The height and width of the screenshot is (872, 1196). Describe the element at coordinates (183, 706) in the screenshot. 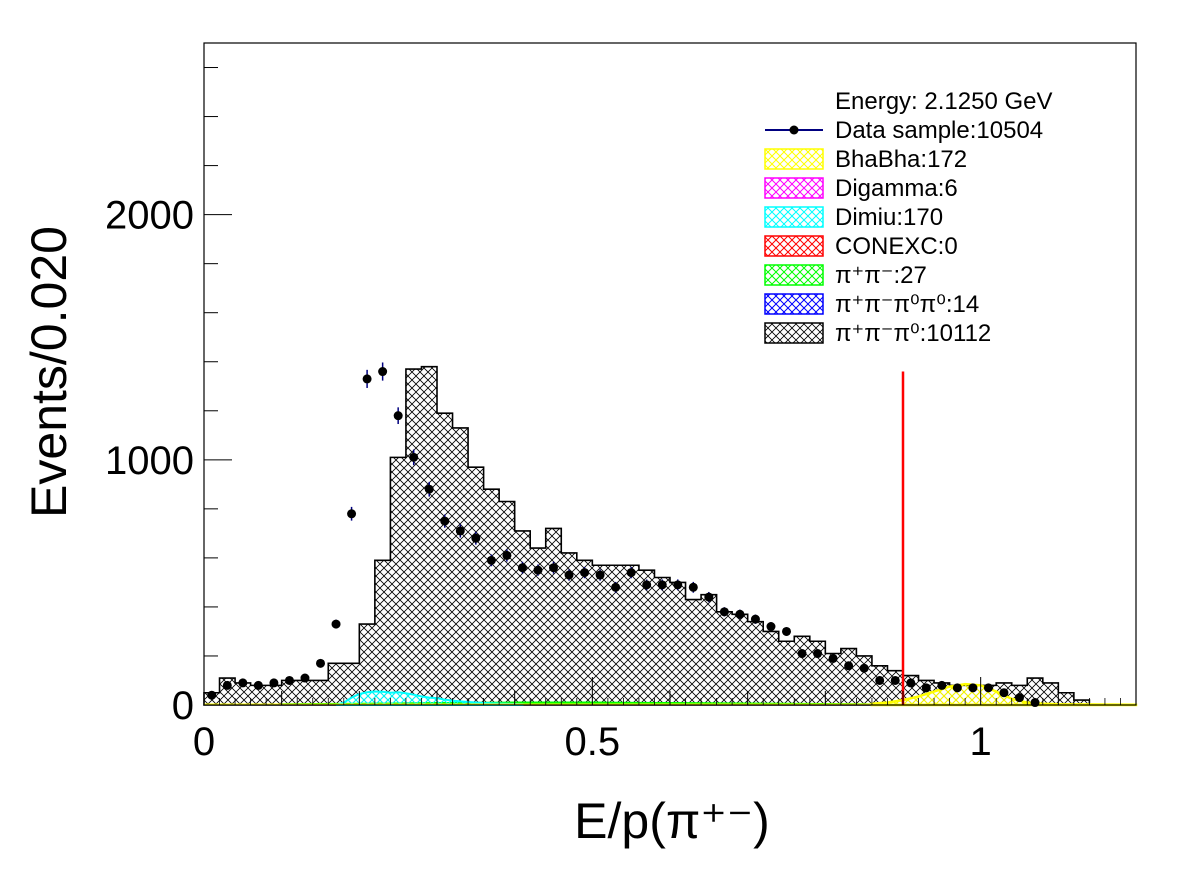

I see `y-tick-label: 0` at that location.